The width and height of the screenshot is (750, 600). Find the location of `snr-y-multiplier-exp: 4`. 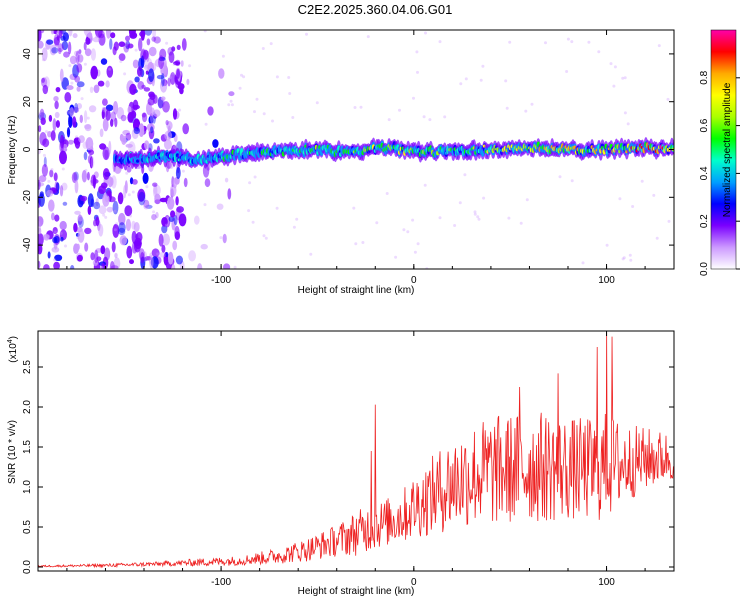

snr-y-multiplier-exp: 4 is located at coordinates (10, 341).